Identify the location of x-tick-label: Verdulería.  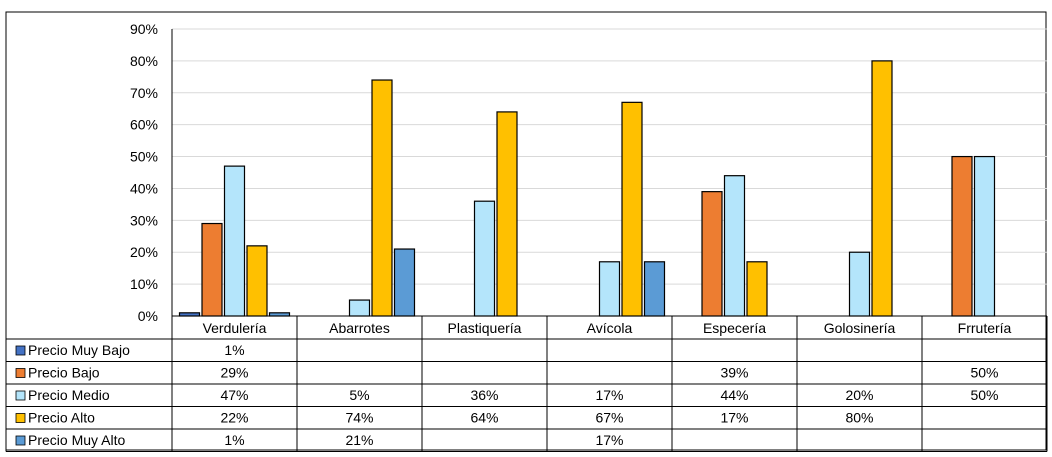
(235, 328).